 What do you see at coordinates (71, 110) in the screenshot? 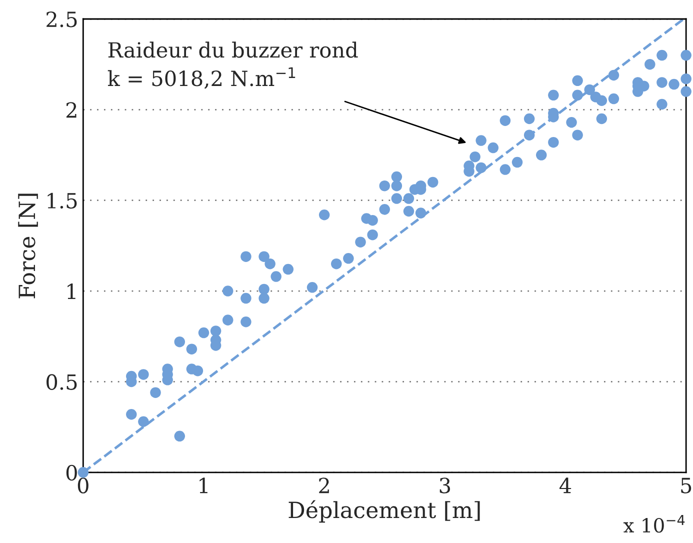
I see `y-tick-label: 2` at bounding box center [71, 110].